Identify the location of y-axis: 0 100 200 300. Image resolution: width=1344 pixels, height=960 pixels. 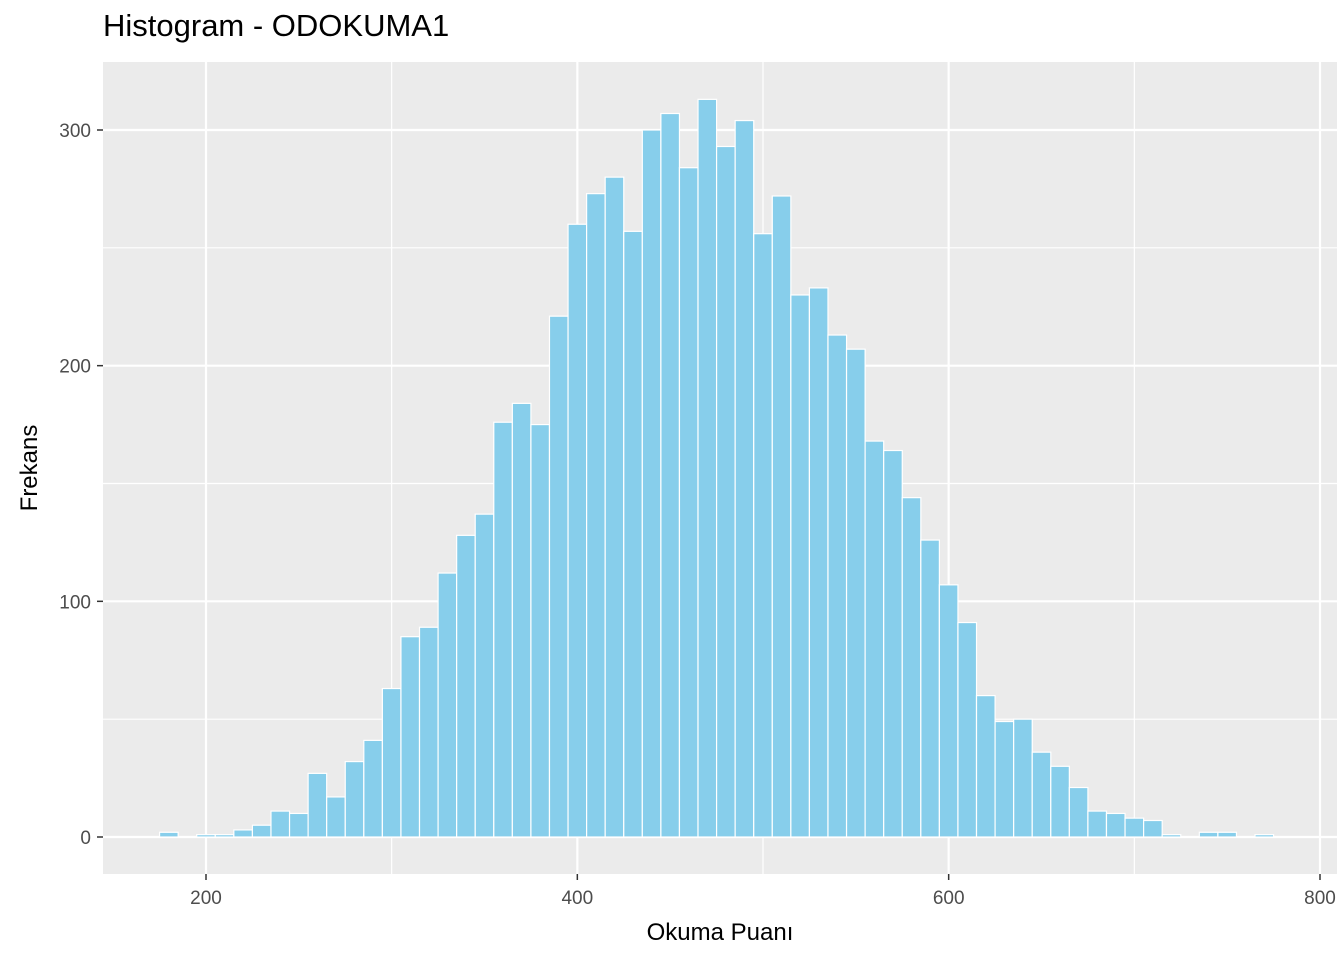
(81, 485).